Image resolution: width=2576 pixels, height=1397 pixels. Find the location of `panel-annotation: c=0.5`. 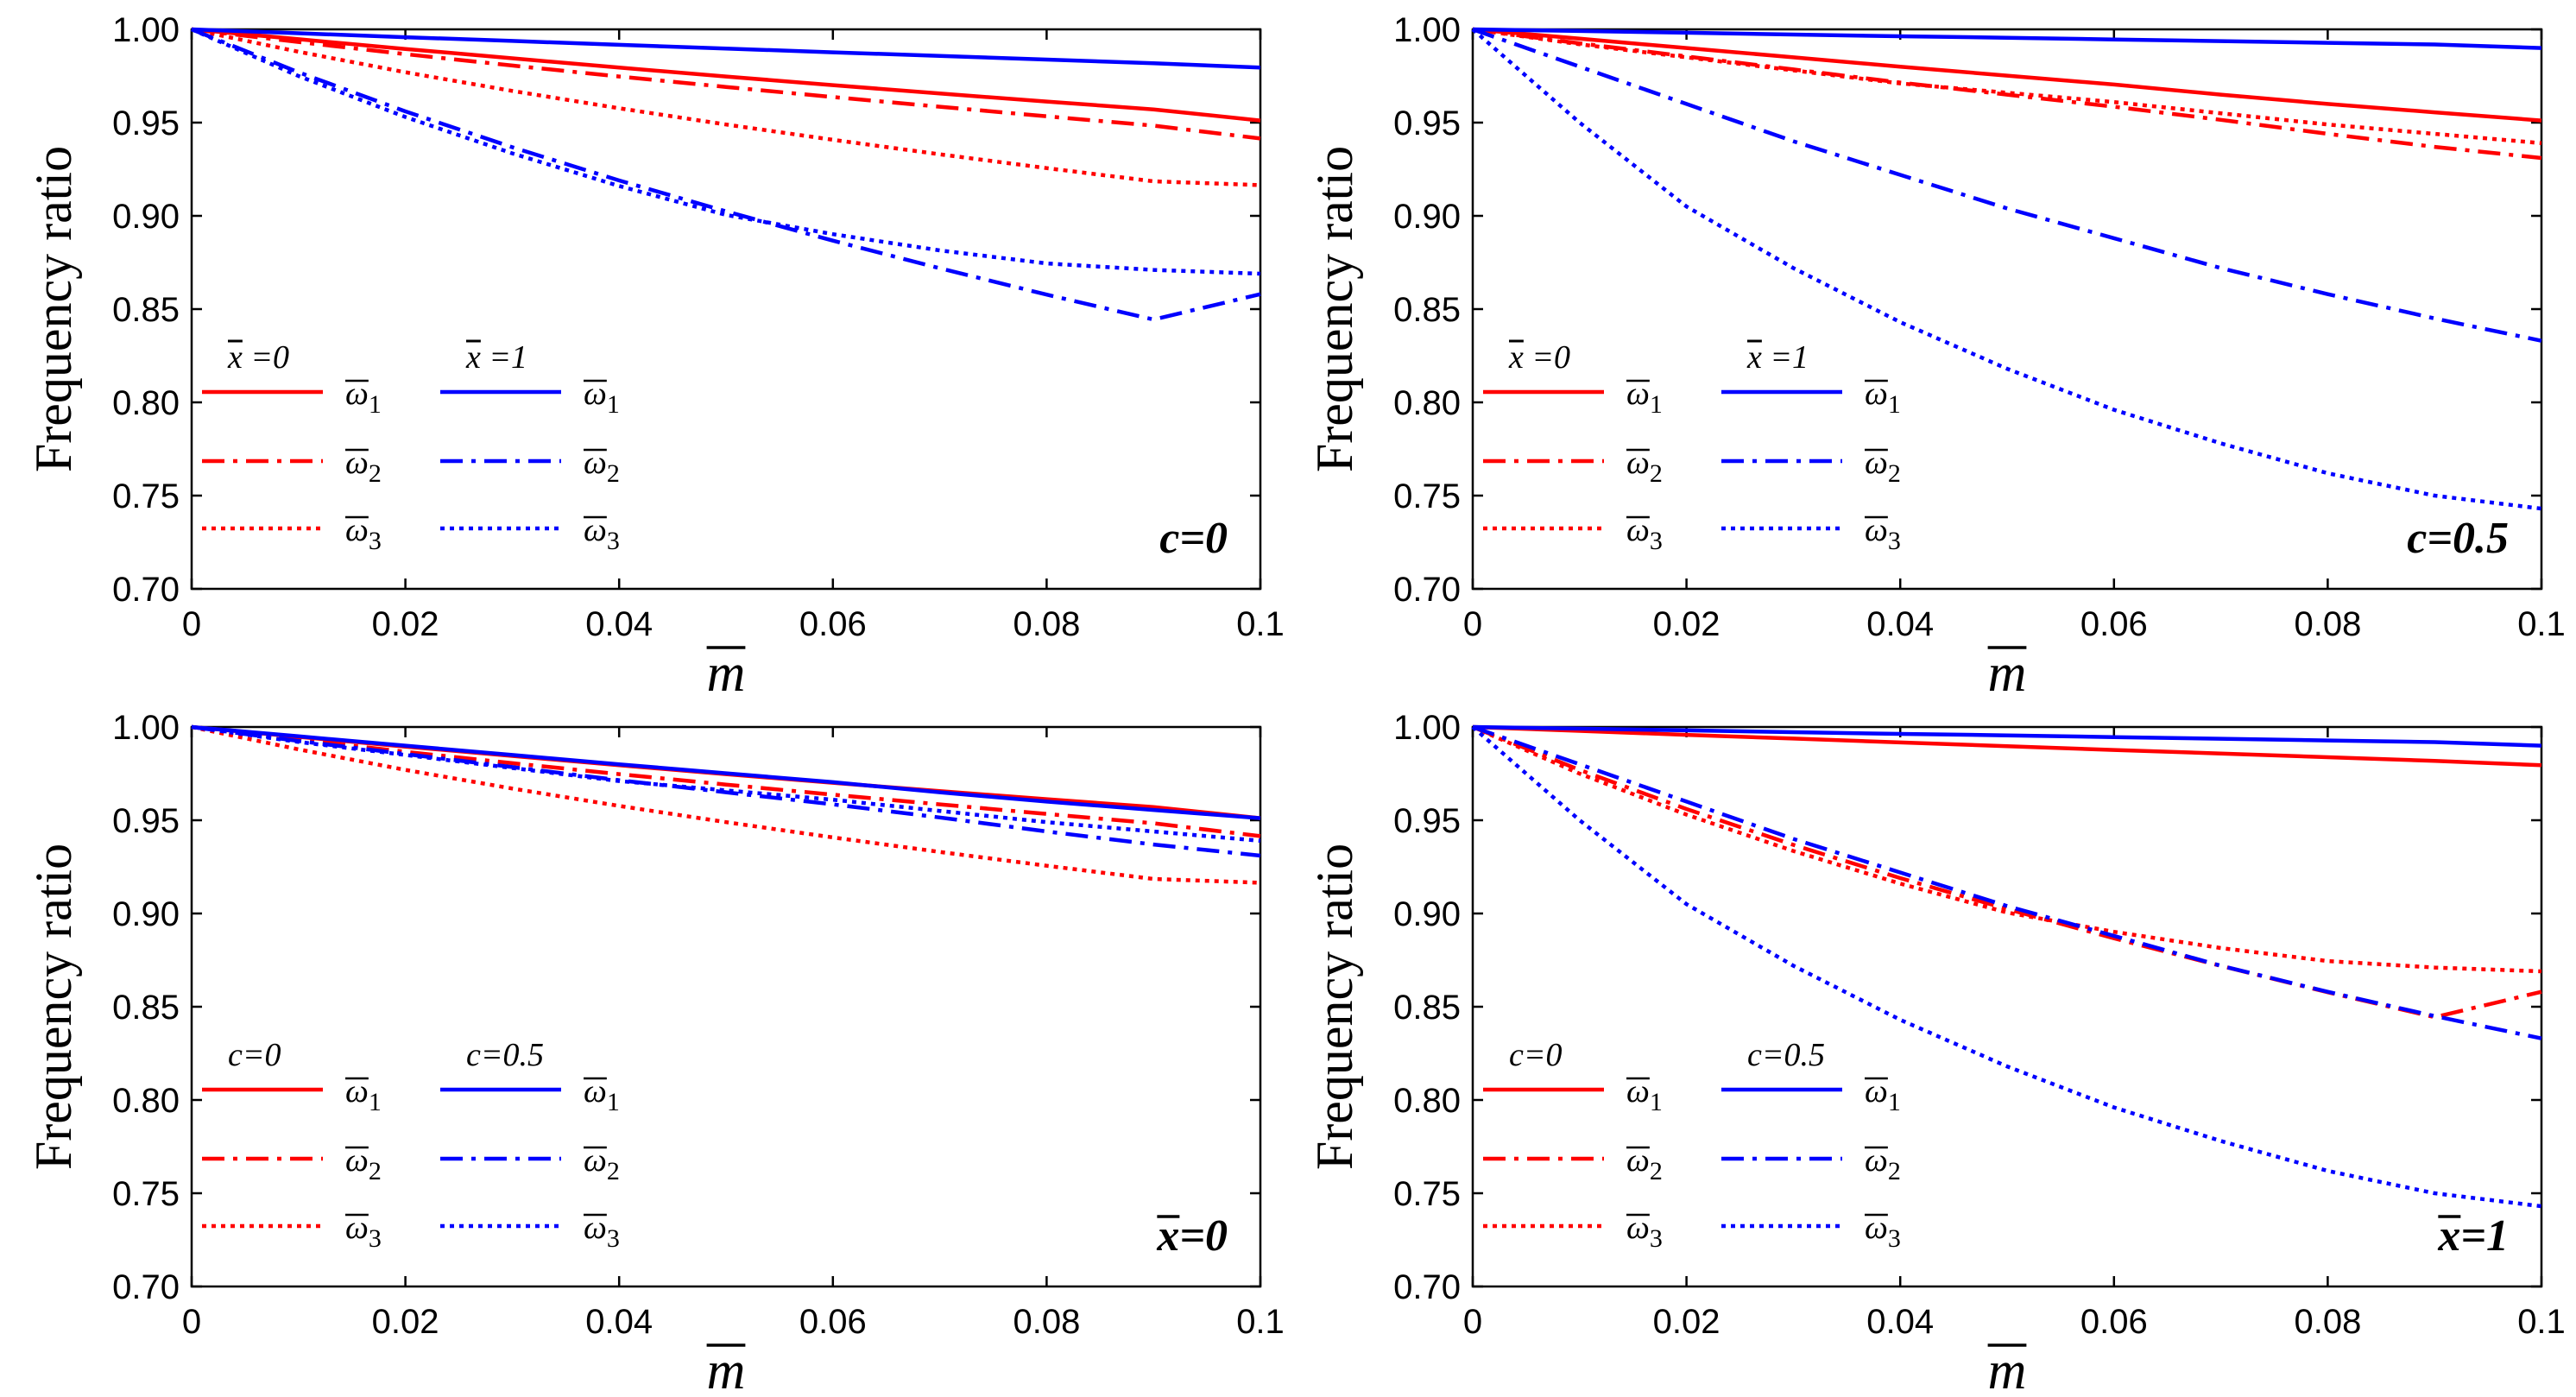

panel-annotation: c=0.5 is located at coordinates (2458, 538).